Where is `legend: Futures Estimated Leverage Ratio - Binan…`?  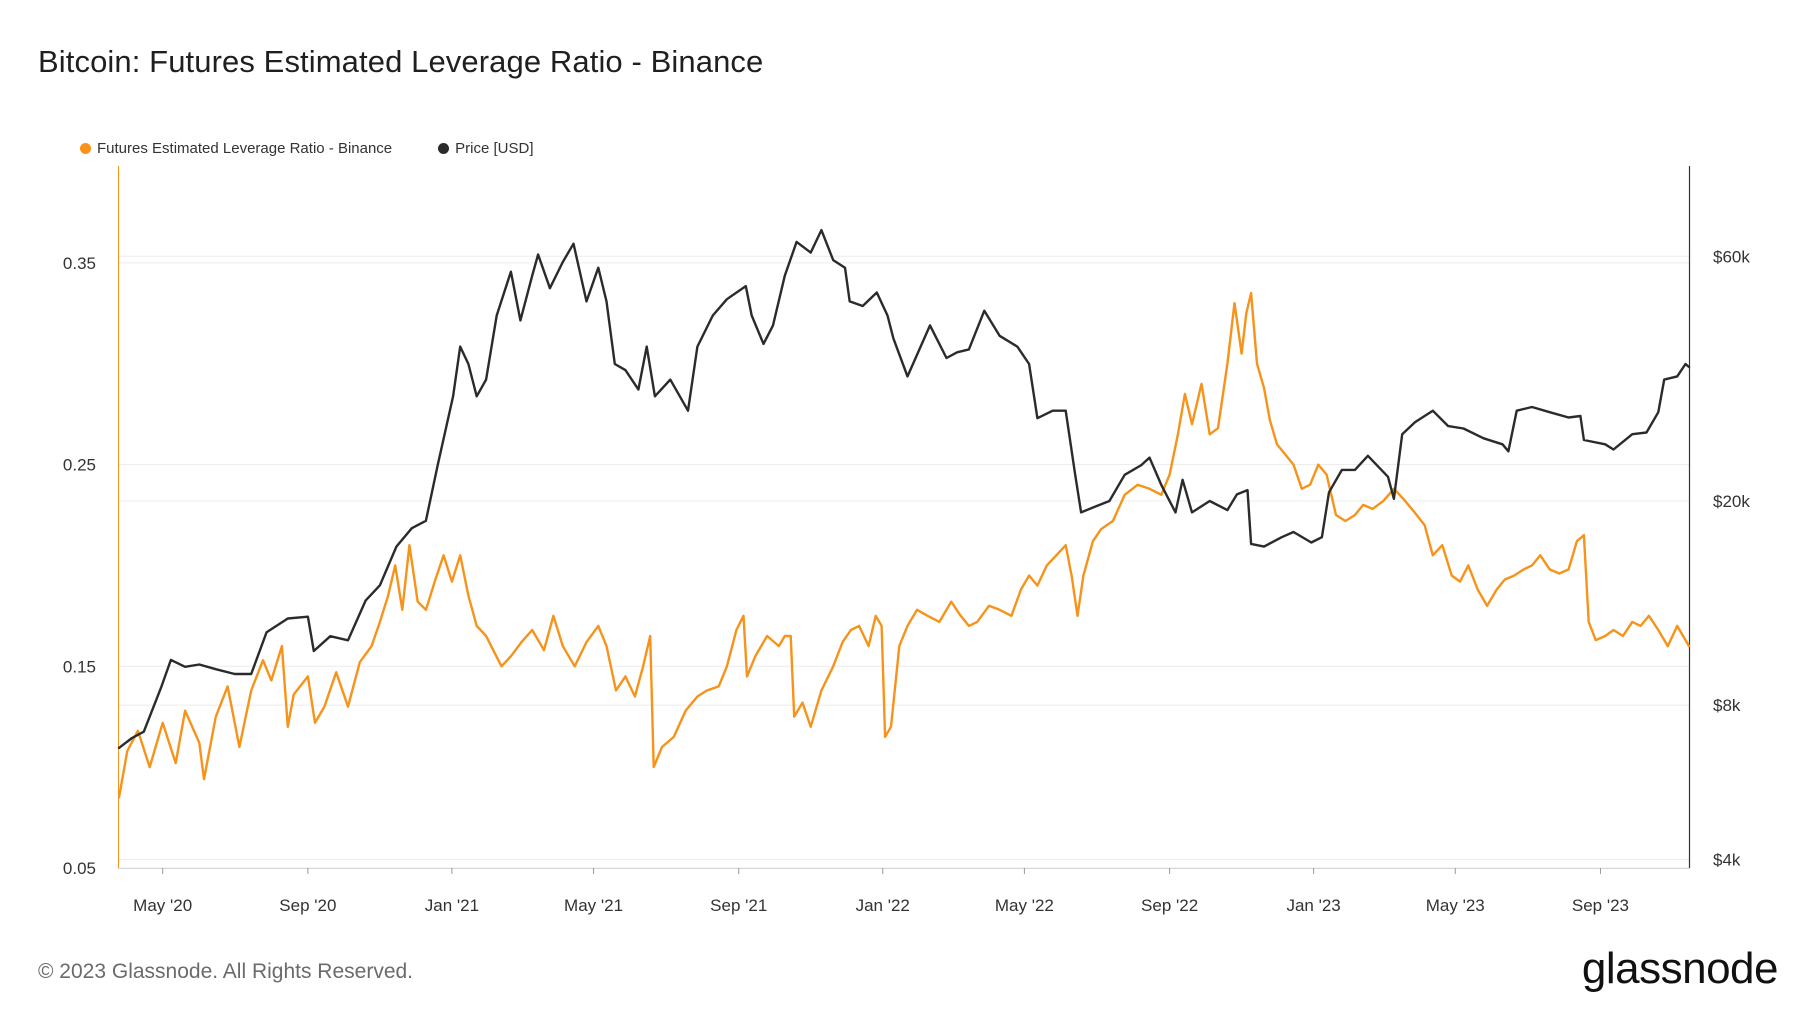
legend: Futures Estimated Leverage Ratio - Binan… is located at coordinates (307, 148).